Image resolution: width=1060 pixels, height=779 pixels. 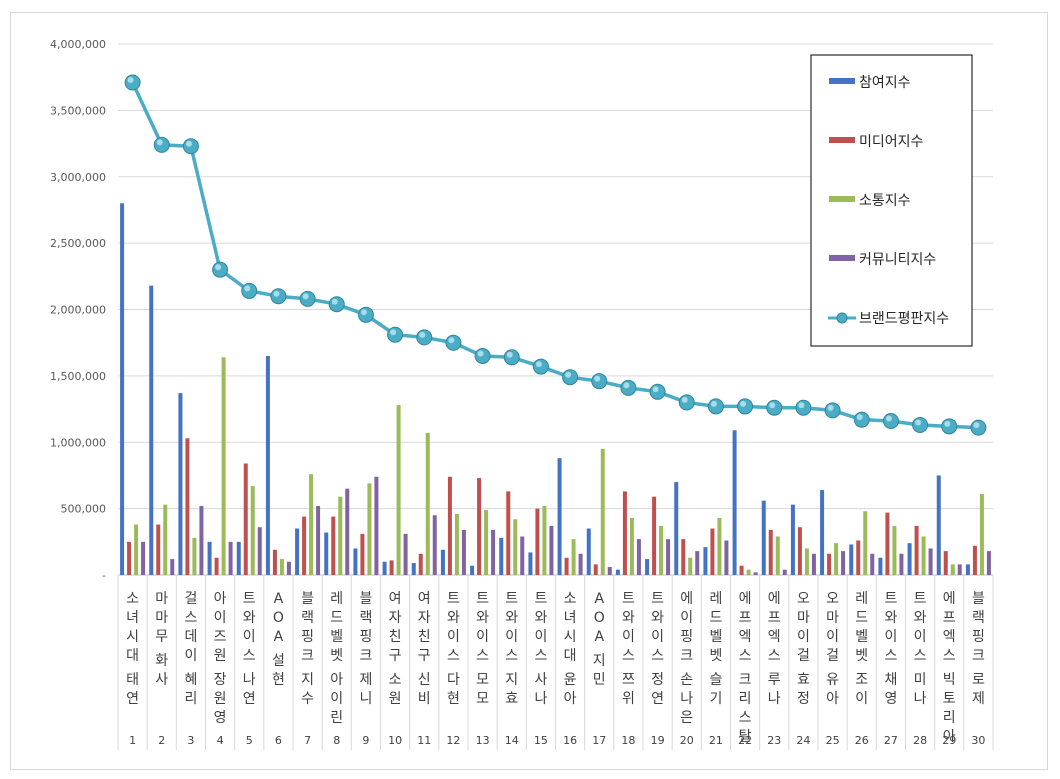 What do you see at coordinates (78, 376) in the screenshot?
I see `y-tick-label: 1,500,000` at bounding box center [78, 376].